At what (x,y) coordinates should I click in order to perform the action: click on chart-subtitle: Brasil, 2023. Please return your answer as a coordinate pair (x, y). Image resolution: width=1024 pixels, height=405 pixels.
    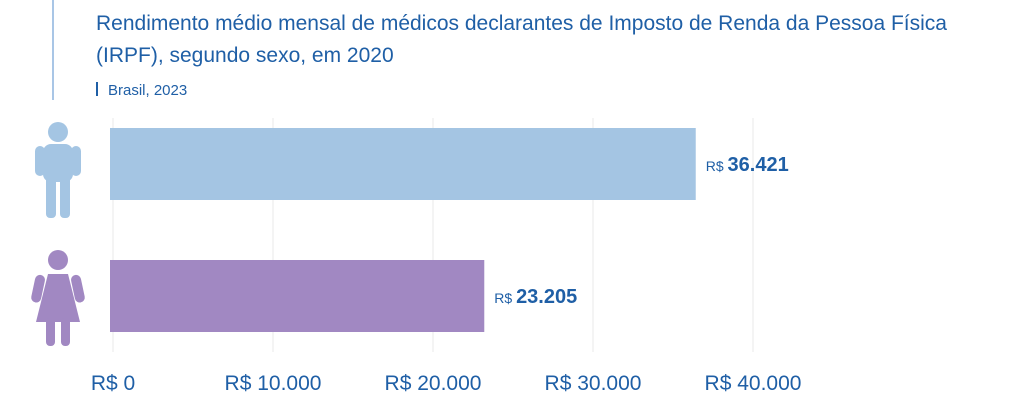
    Looking at the image, I should click on (141, 91).